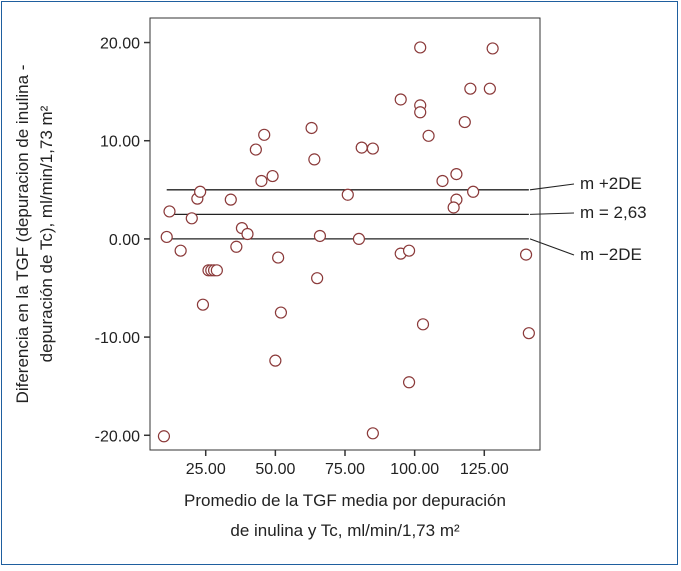 The height and width of the screenshot is (571, 681). Describe the element at coordinates (275, 469) in the screenshot. I see `x-tick-label: 50.00` at that location.